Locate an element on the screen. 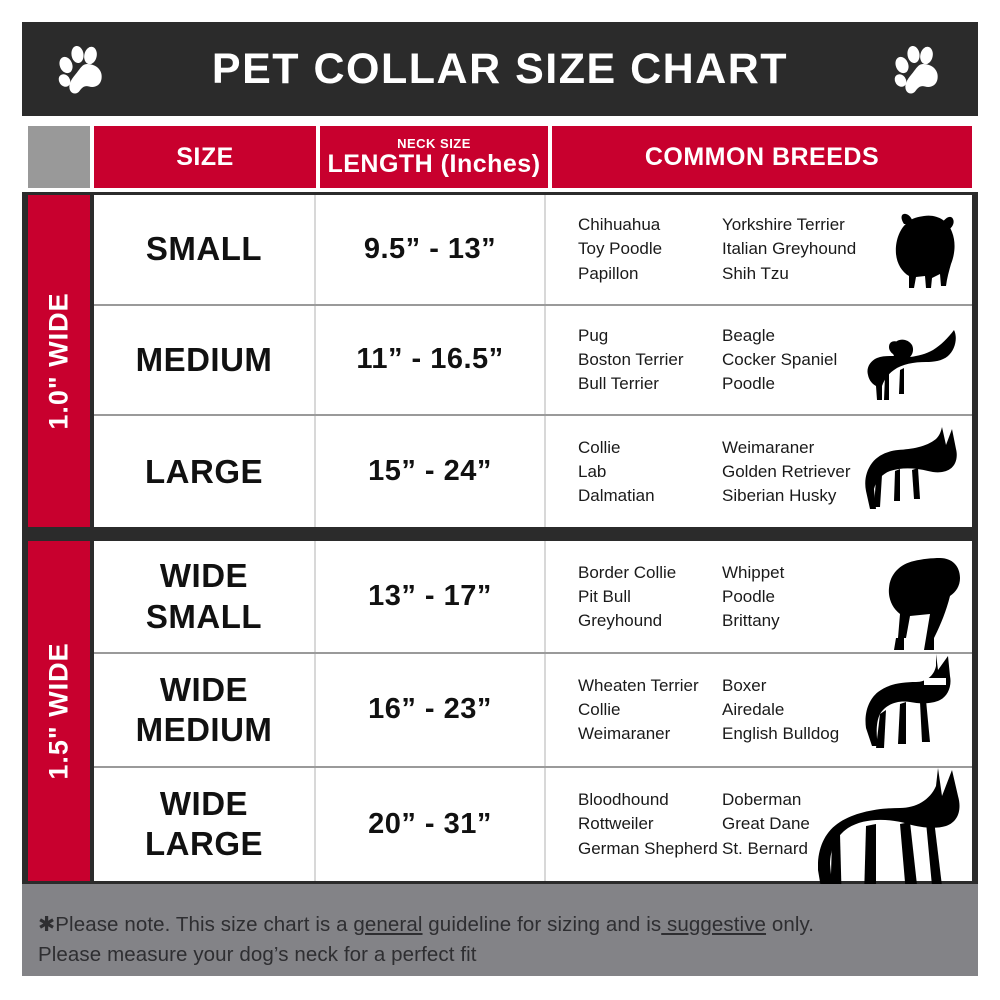  breed-item: Dalmatian is located at coordinates (616, 495).